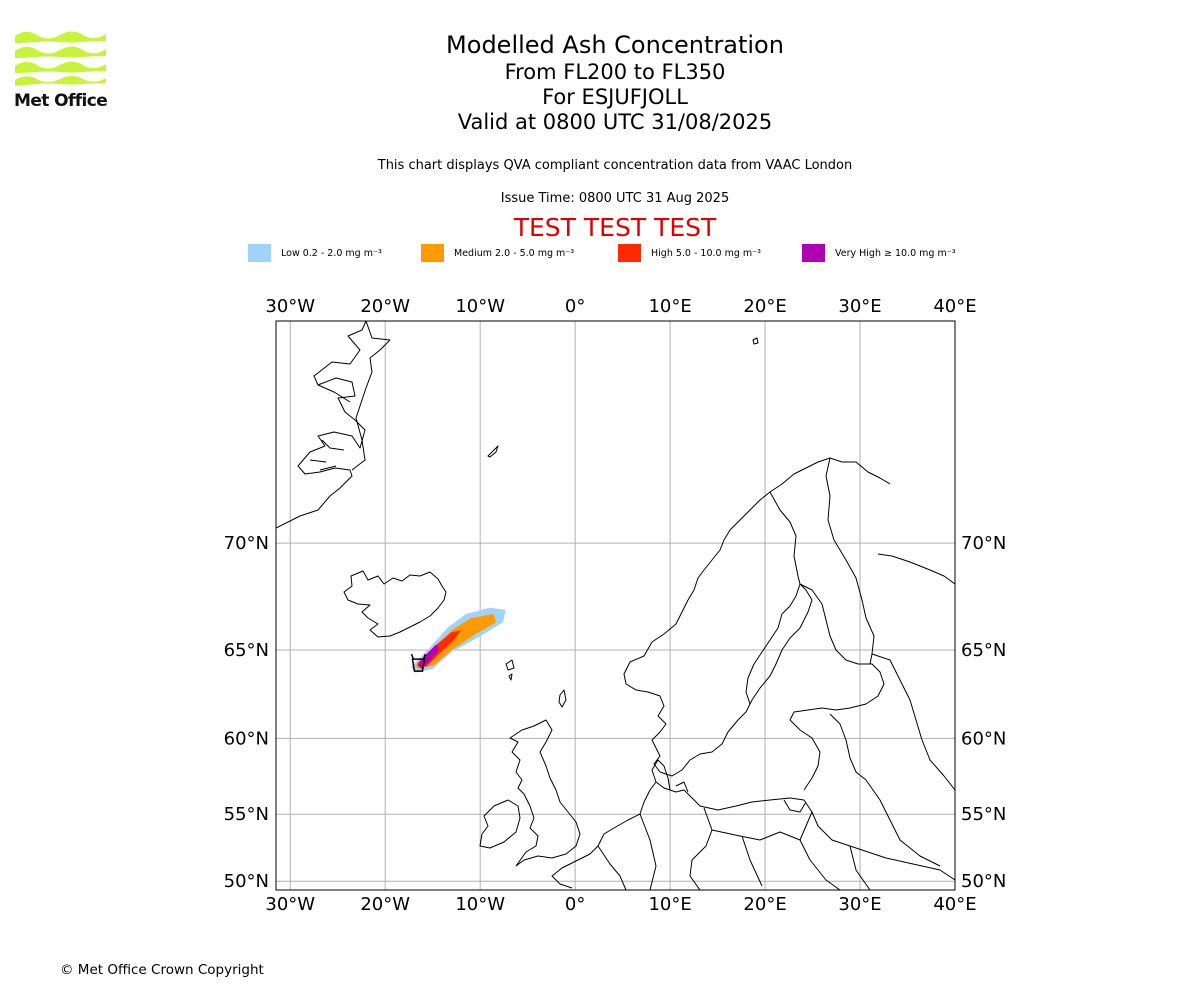 This screenshot has height=1004, width=1200. Describe the element at coordinates (162, 970) in the screenshot. I see `copyright: © Met Office Crown Copyright` at that location.